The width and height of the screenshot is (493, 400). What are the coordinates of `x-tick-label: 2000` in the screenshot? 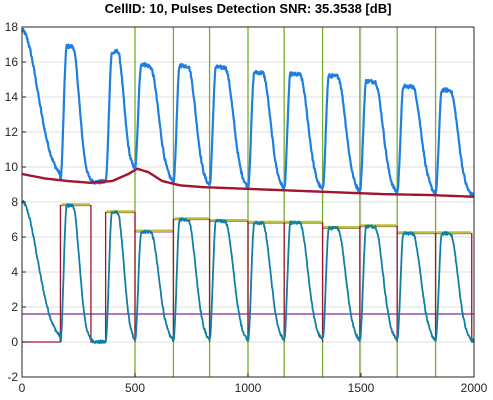 It's located at (474, 388).